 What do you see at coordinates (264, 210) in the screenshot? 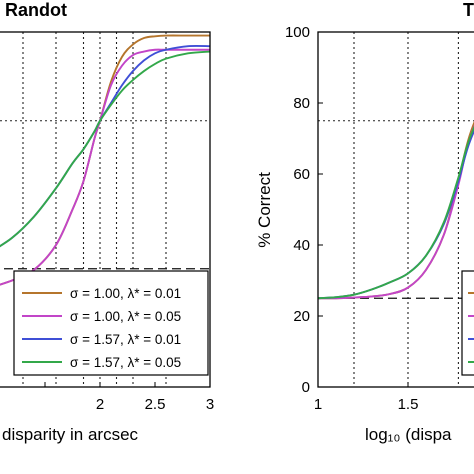
I see `right-y-axis-label: % Correct` at bounding box center [264, 210].